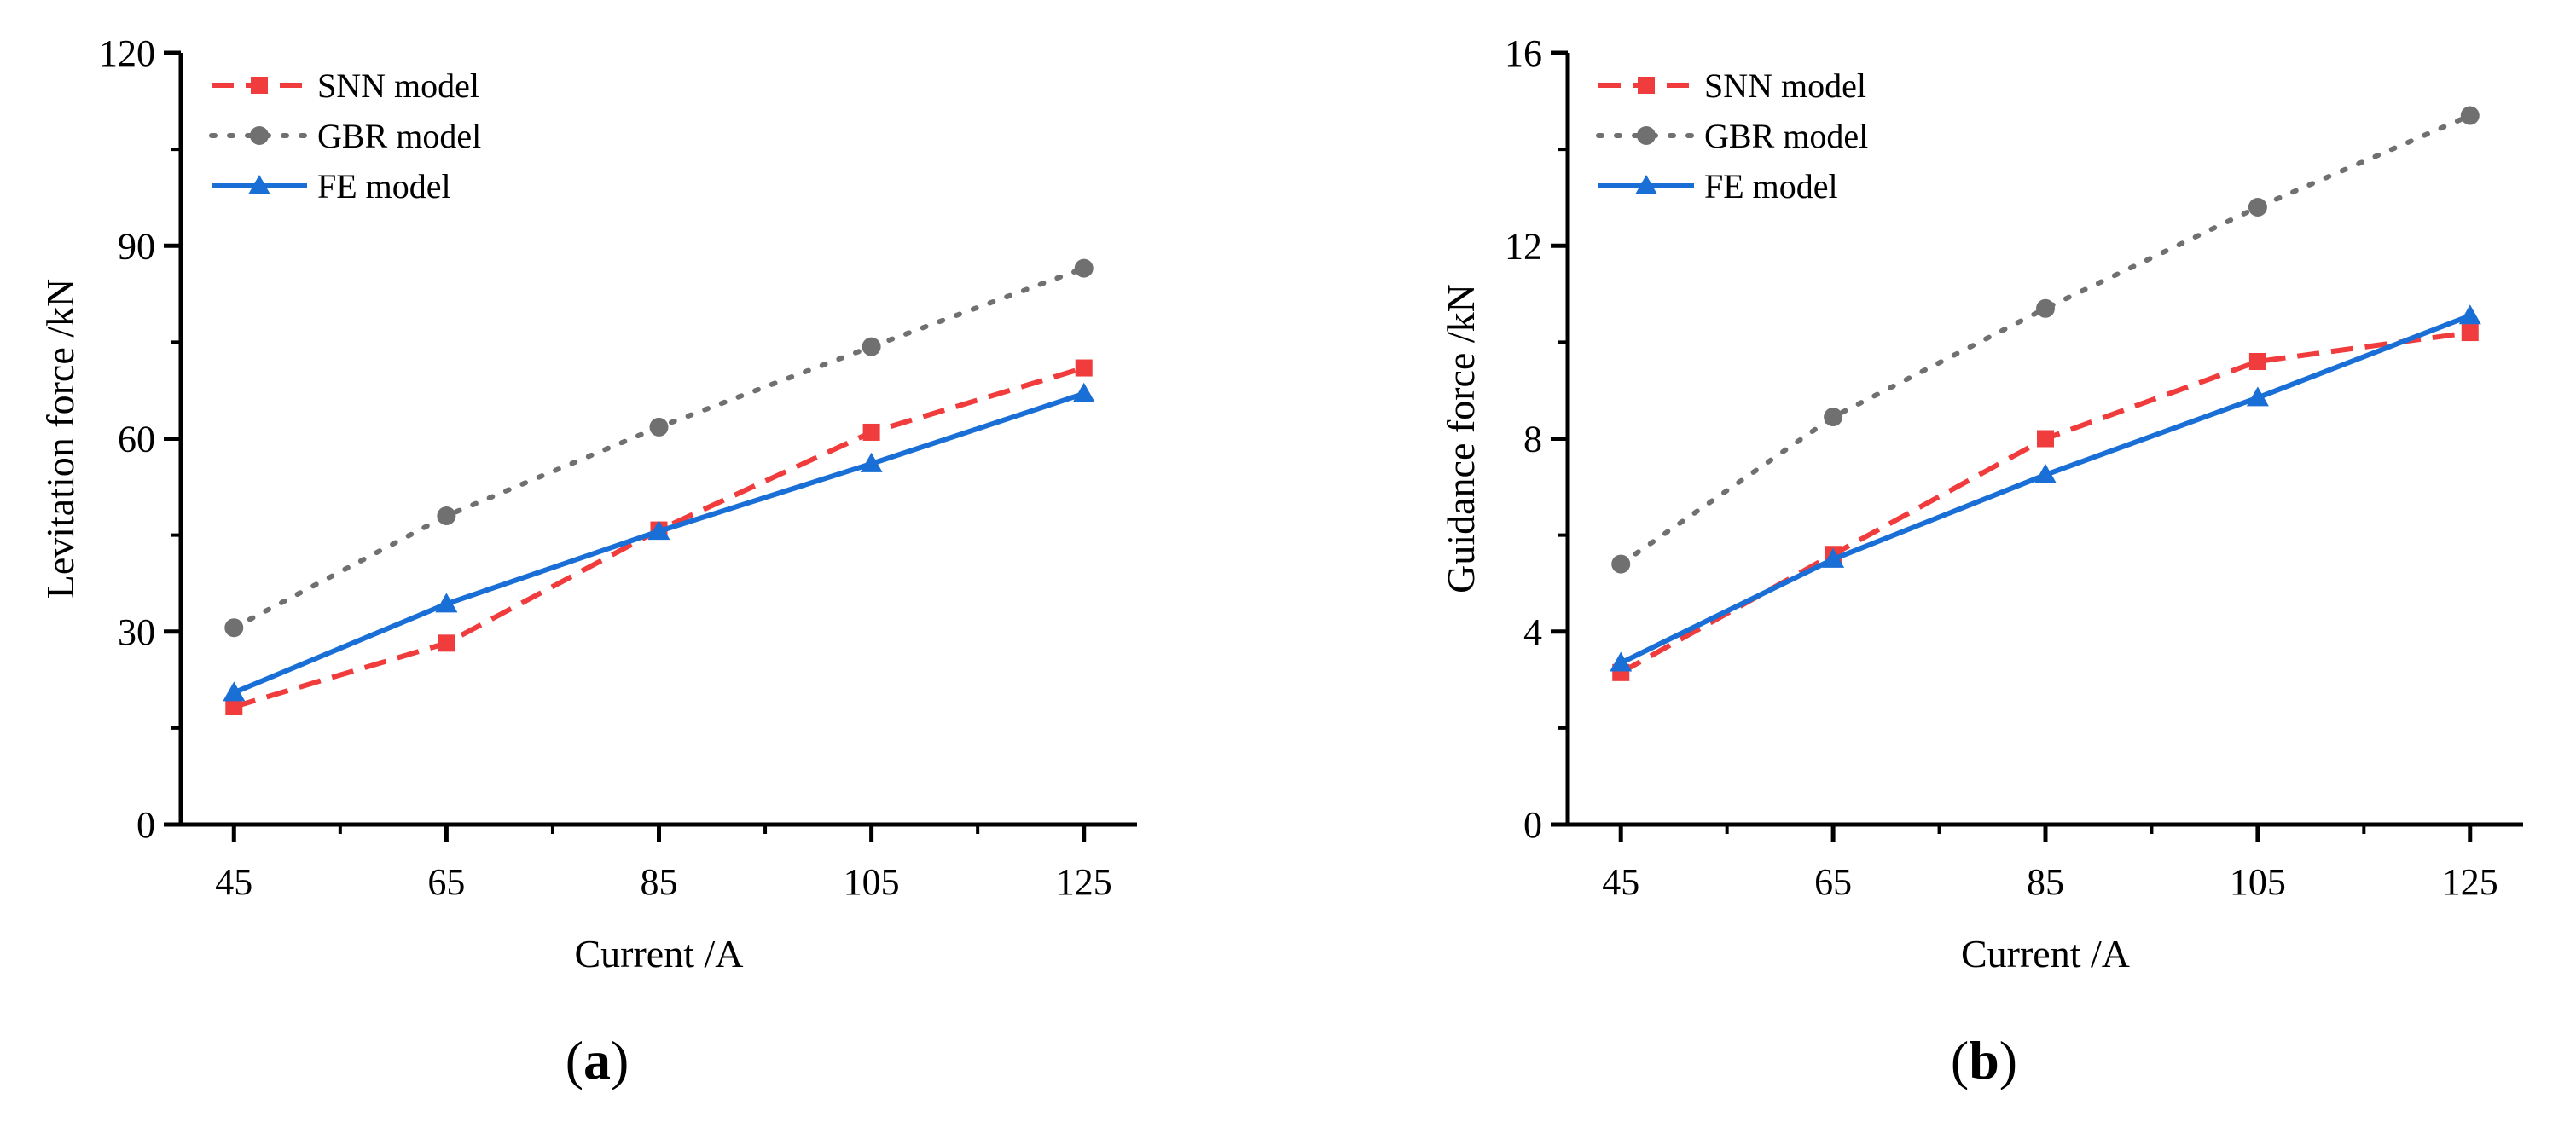 The width and height of the screenshot is (2576, 1128). I want to click on series-snn-model, so click(2045, 502).